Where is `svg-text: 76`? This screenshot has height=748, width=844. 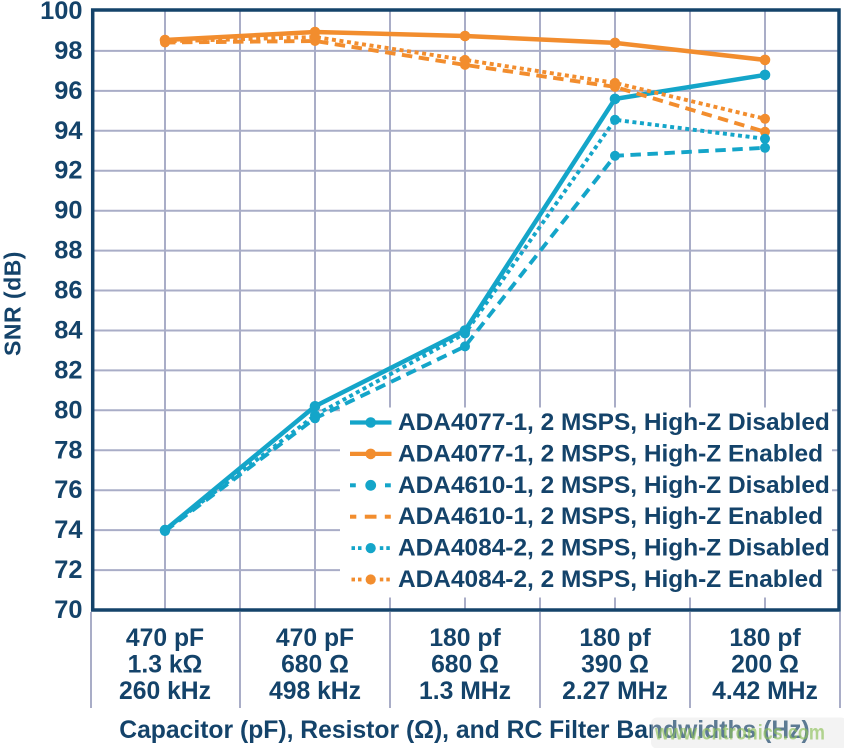
svg-text: 76 is located at coordinates (68, 490).